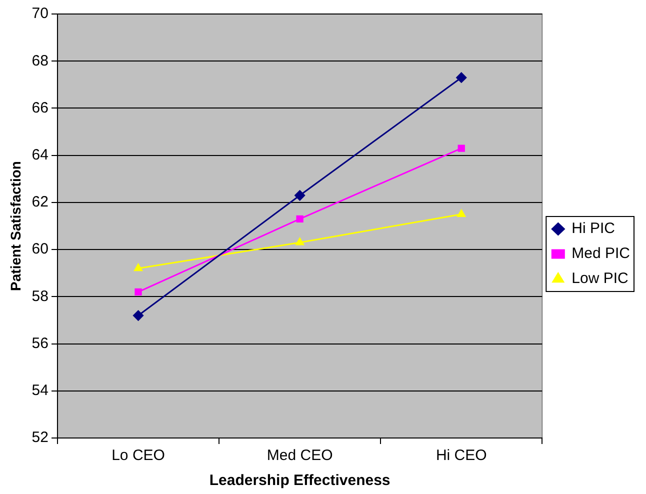 This screenshot has width=646, height=494. What do you see at coordinates (40, 343) in the screenshot?
I see `y-tick-label: 56` at bounding box center [40, 343].